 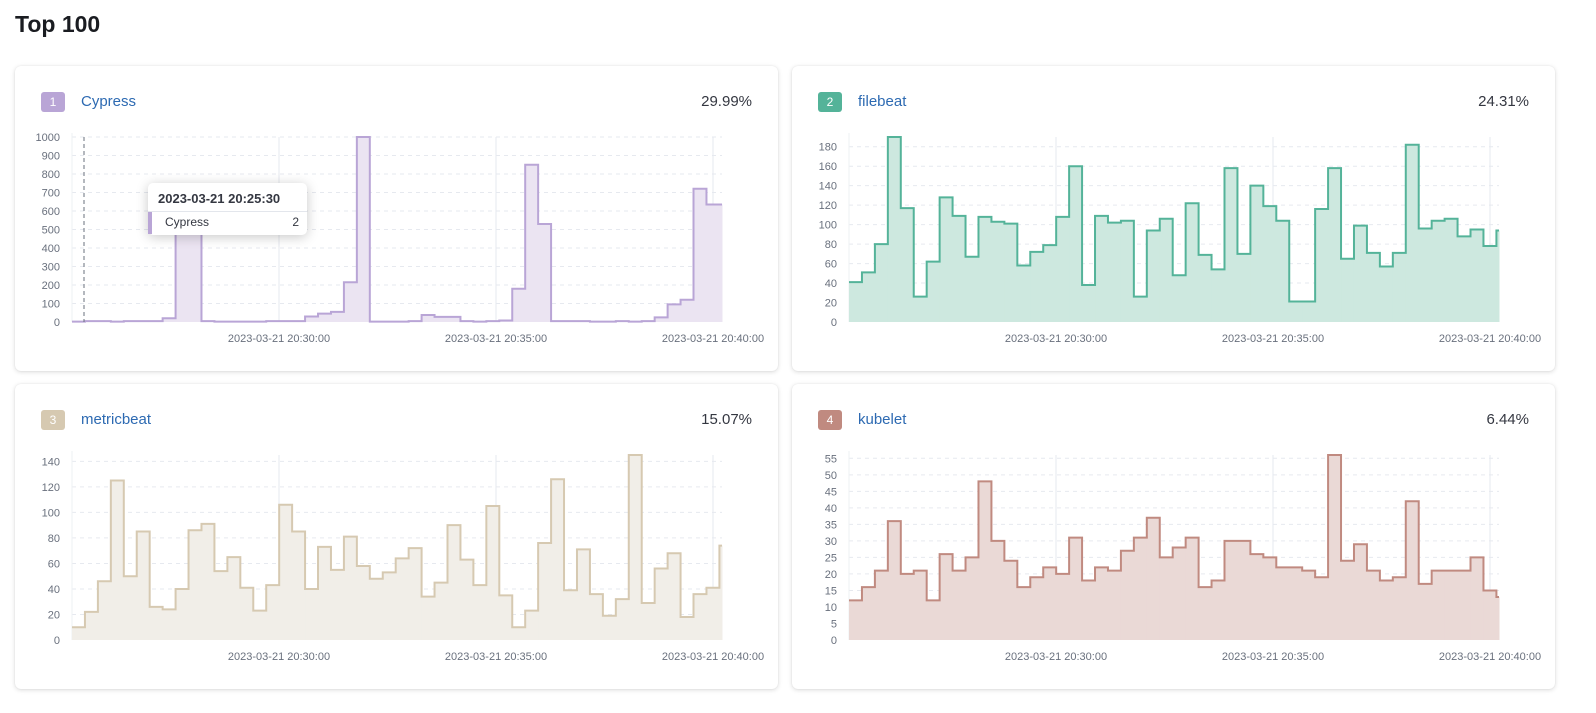 I want to click on percent-value: 29.99%, so click(x=726, y=101).